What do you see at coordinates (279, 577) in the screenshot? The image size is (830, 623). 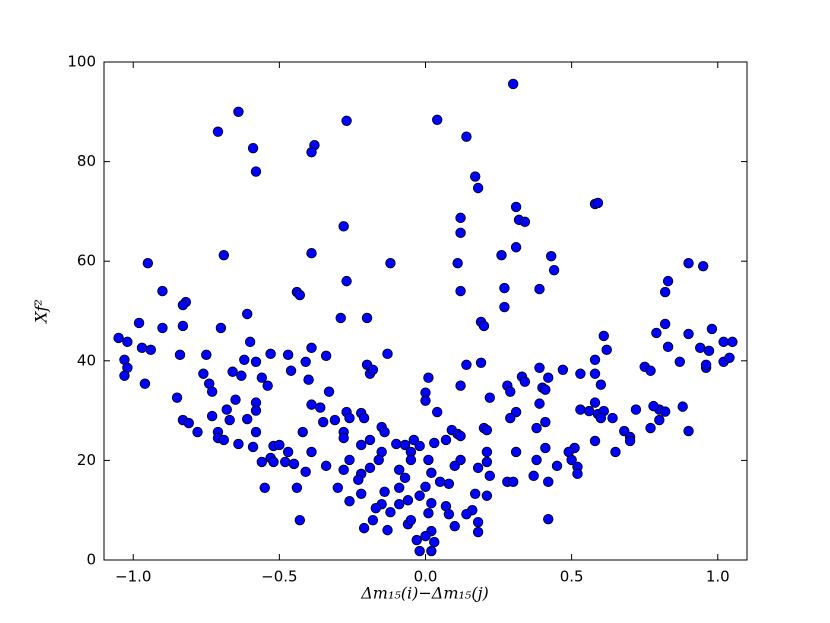 I see `x-tick-label: −0.5` at bounding box center [279, 577].